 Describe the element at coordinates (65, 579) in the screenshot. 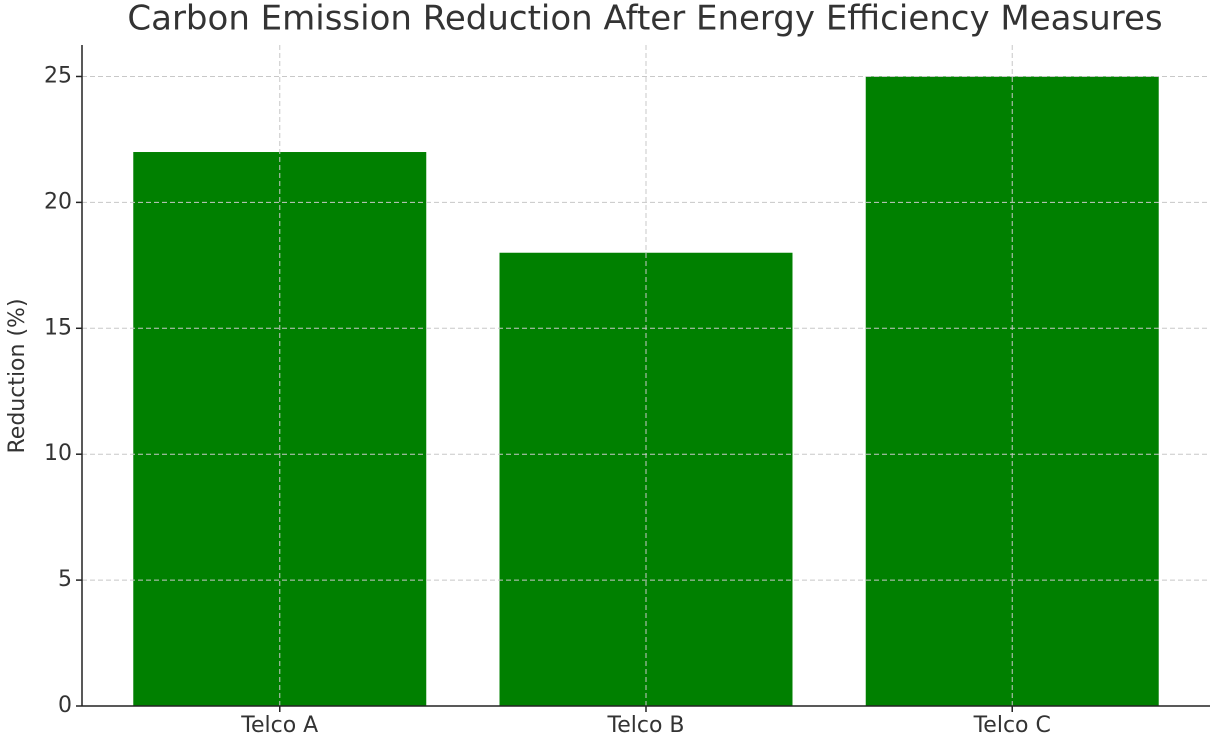

I see `y-tick-label: 5` at that location.